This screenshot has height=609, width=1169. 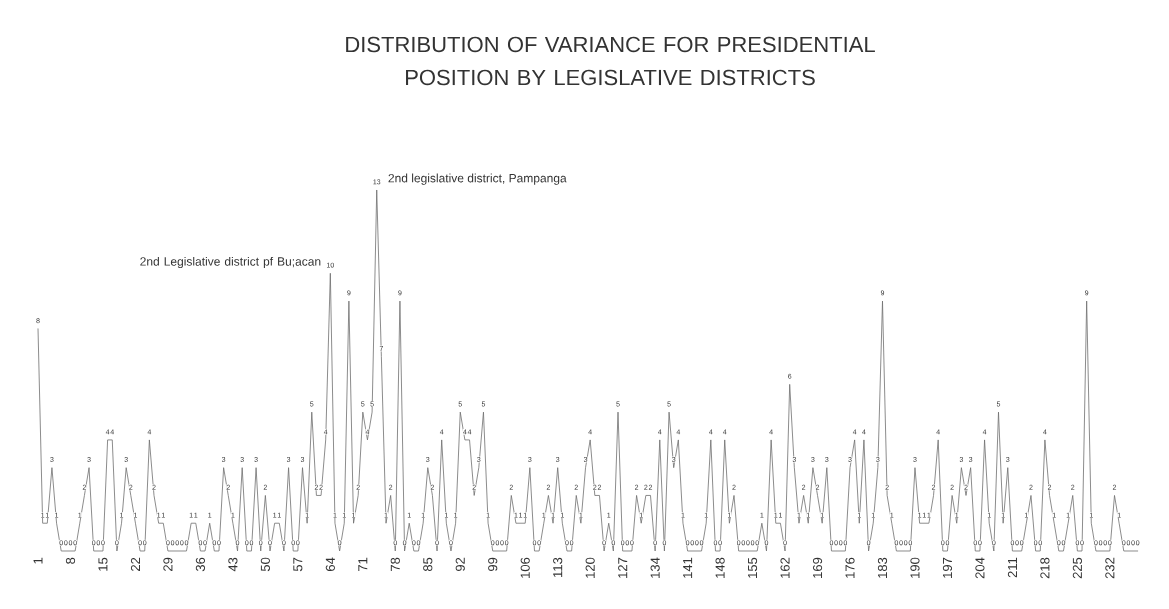 What do you see at coordinates (817, 567) in the screenshot?
I see `x-tick-label: 169` at bounding box center [817, 567].